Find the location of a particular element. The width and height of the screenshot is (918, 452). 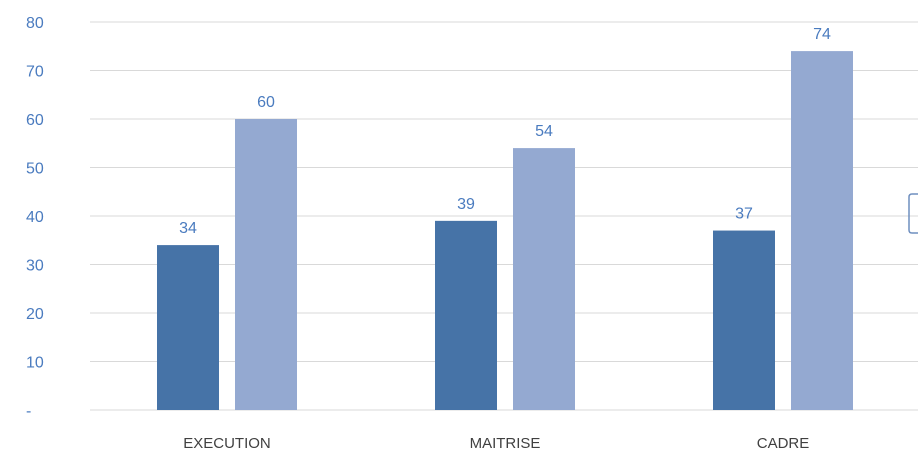

category-label: CADRE is located at coordinates (783, 443).